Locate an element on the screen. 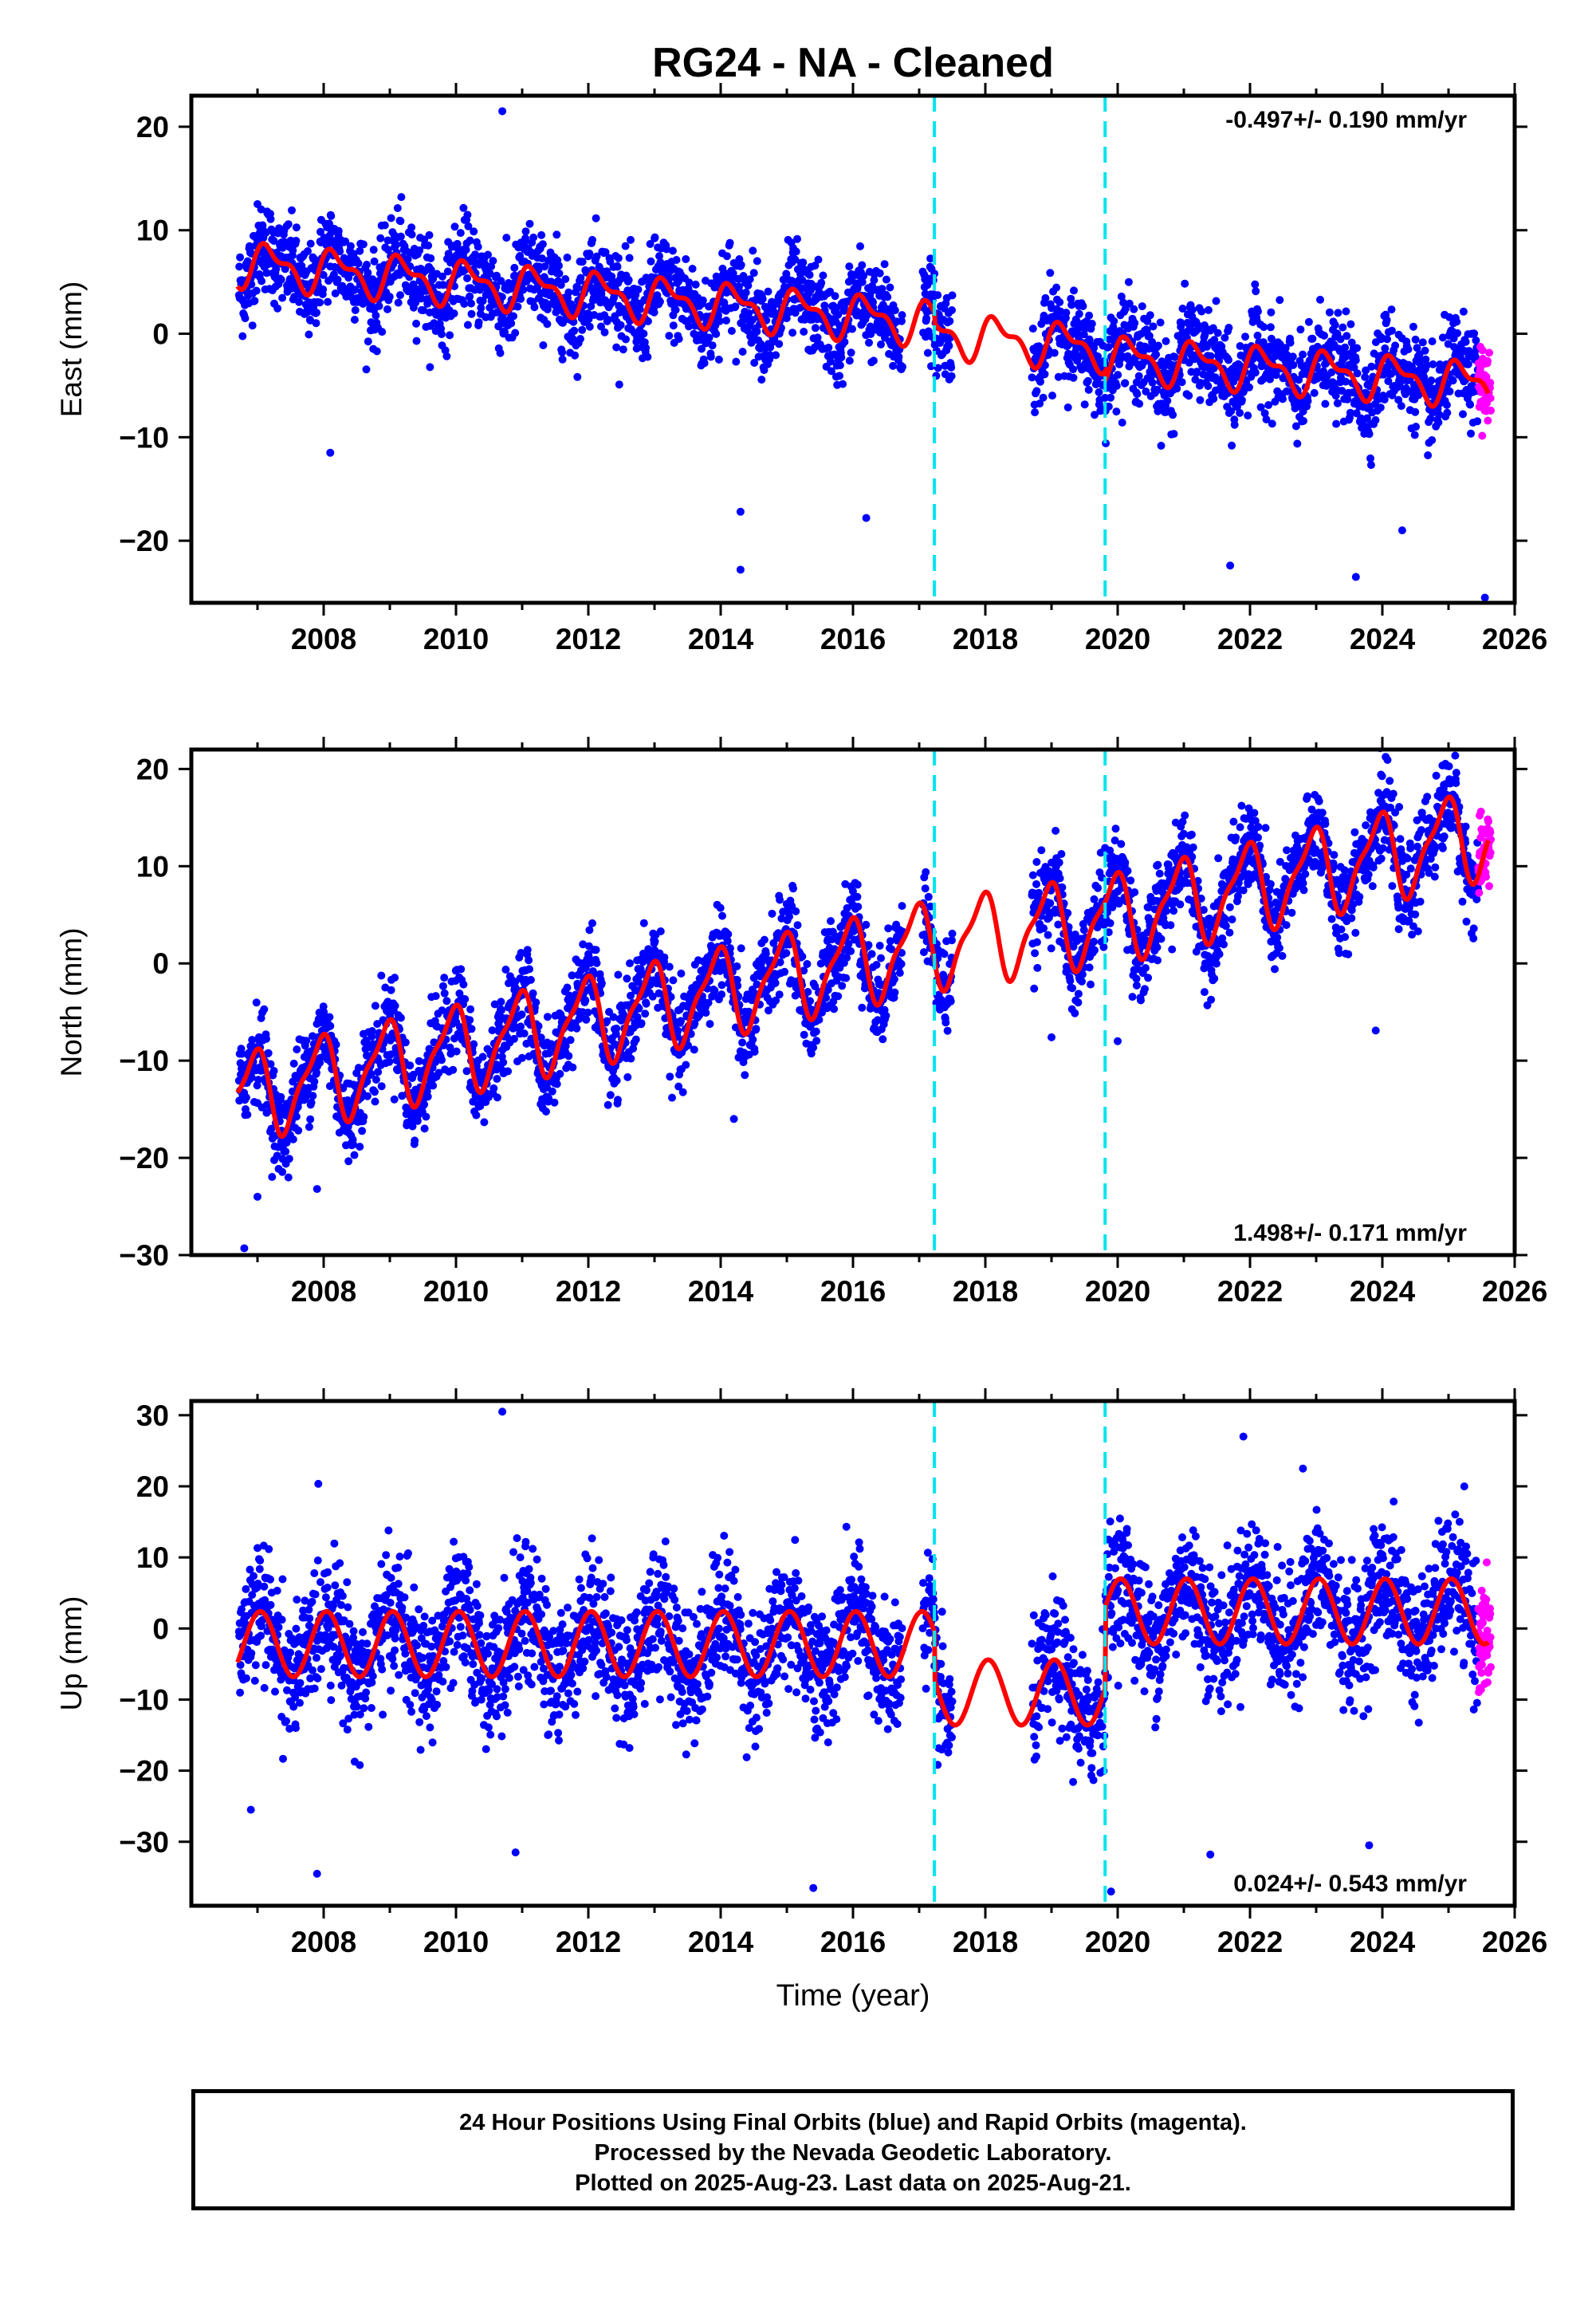  y-tick-label: 20 is located at coordinates (152, 127).